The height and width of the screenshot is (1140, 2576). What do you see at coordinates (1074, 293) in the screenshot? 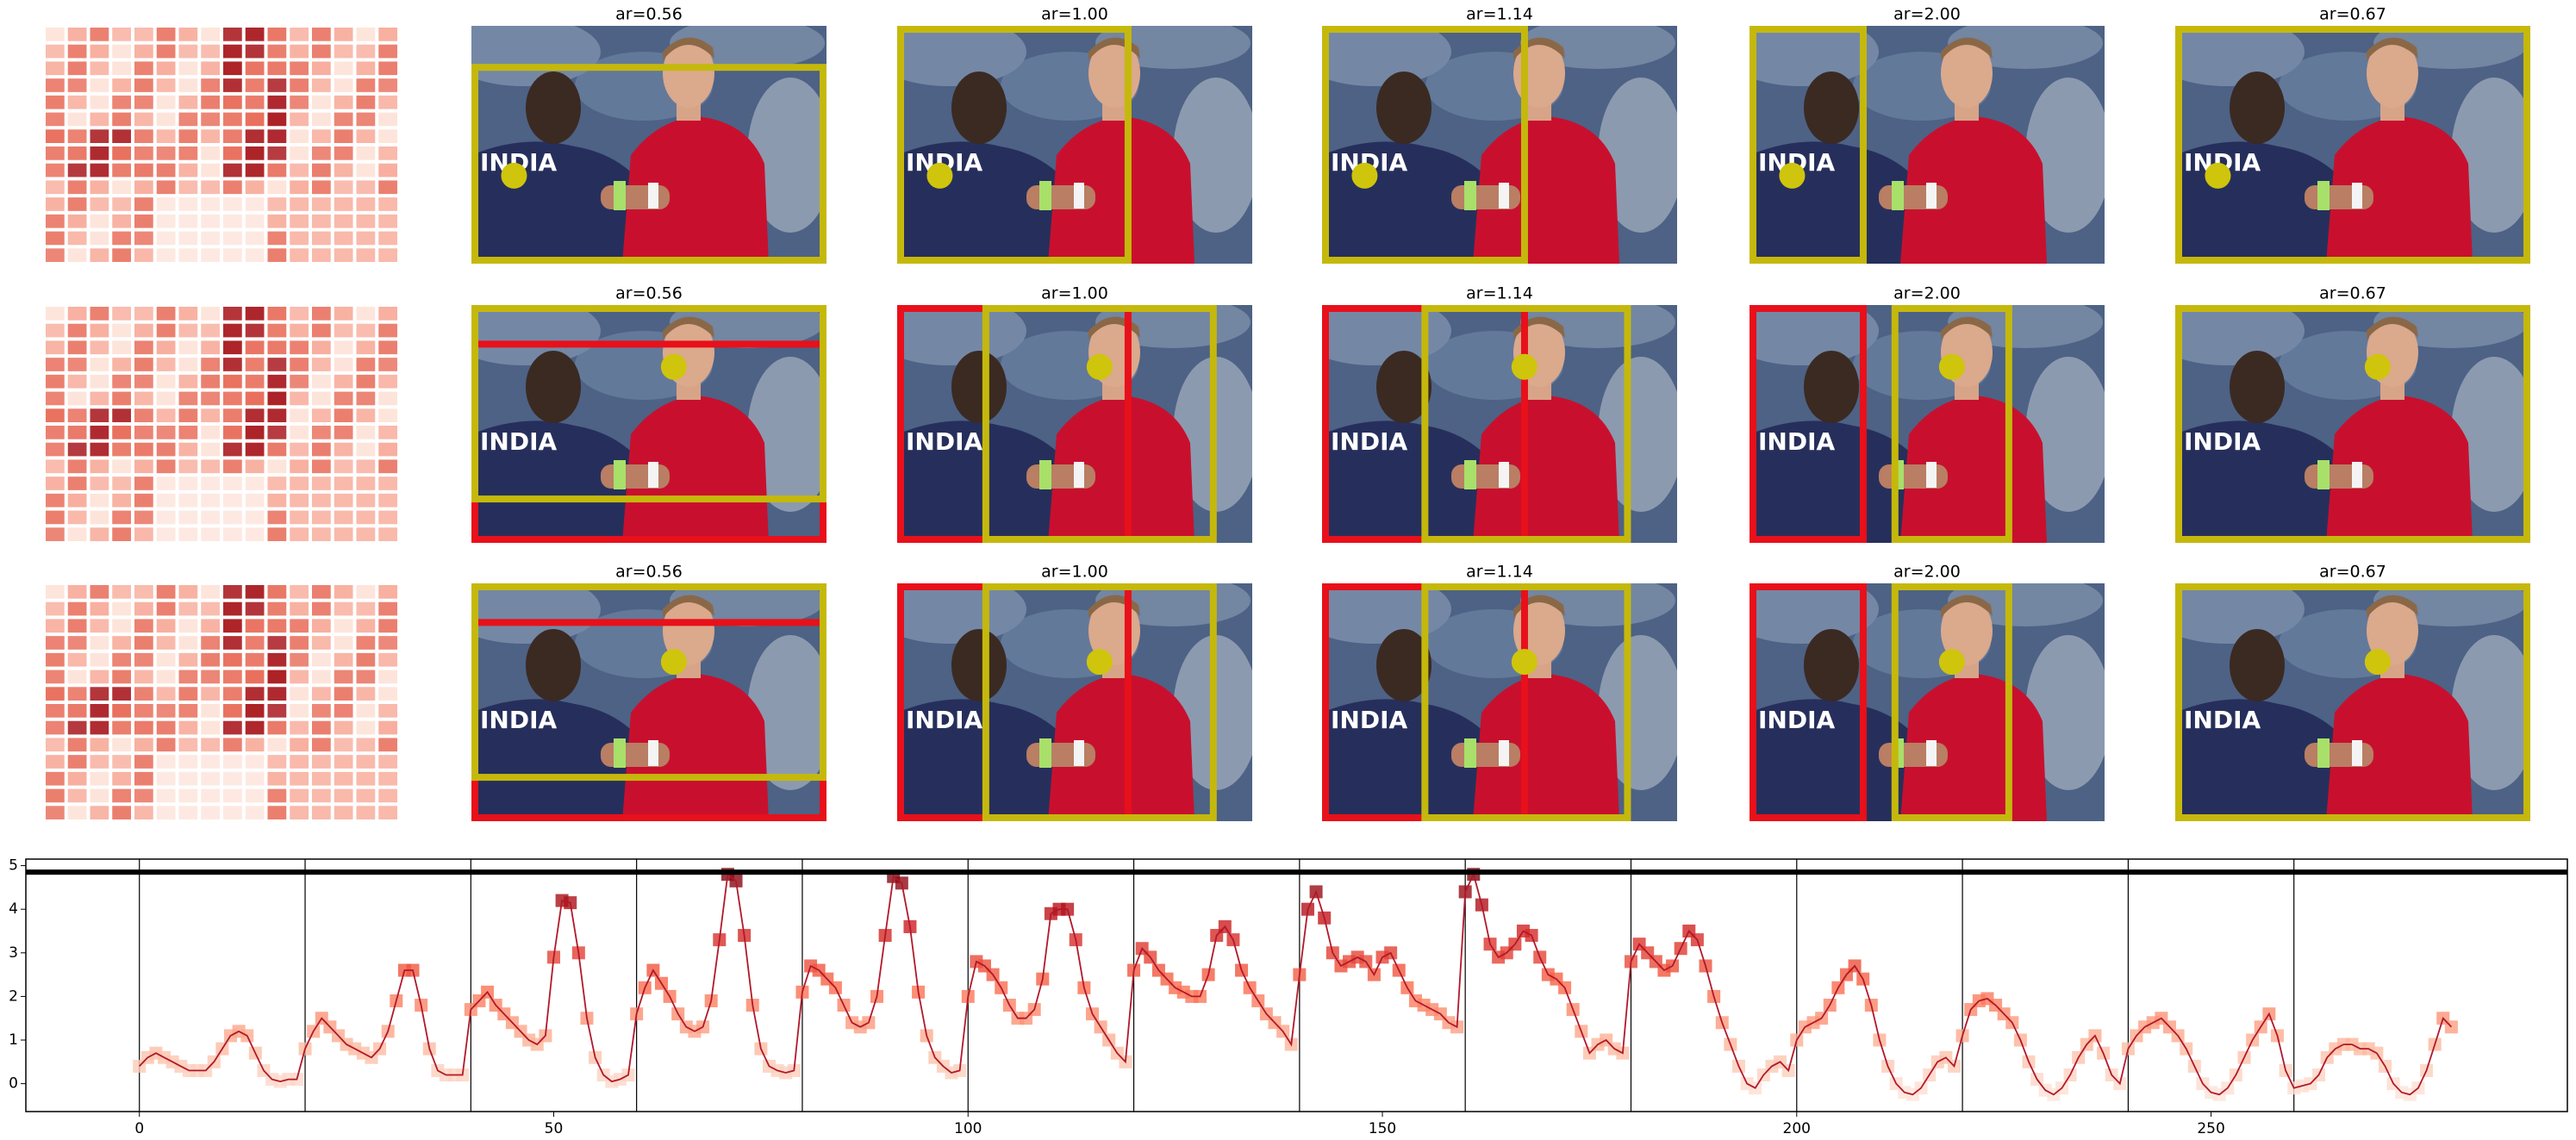
I see `panel-title: ar=1.00` at bounding box center [1074, 293].